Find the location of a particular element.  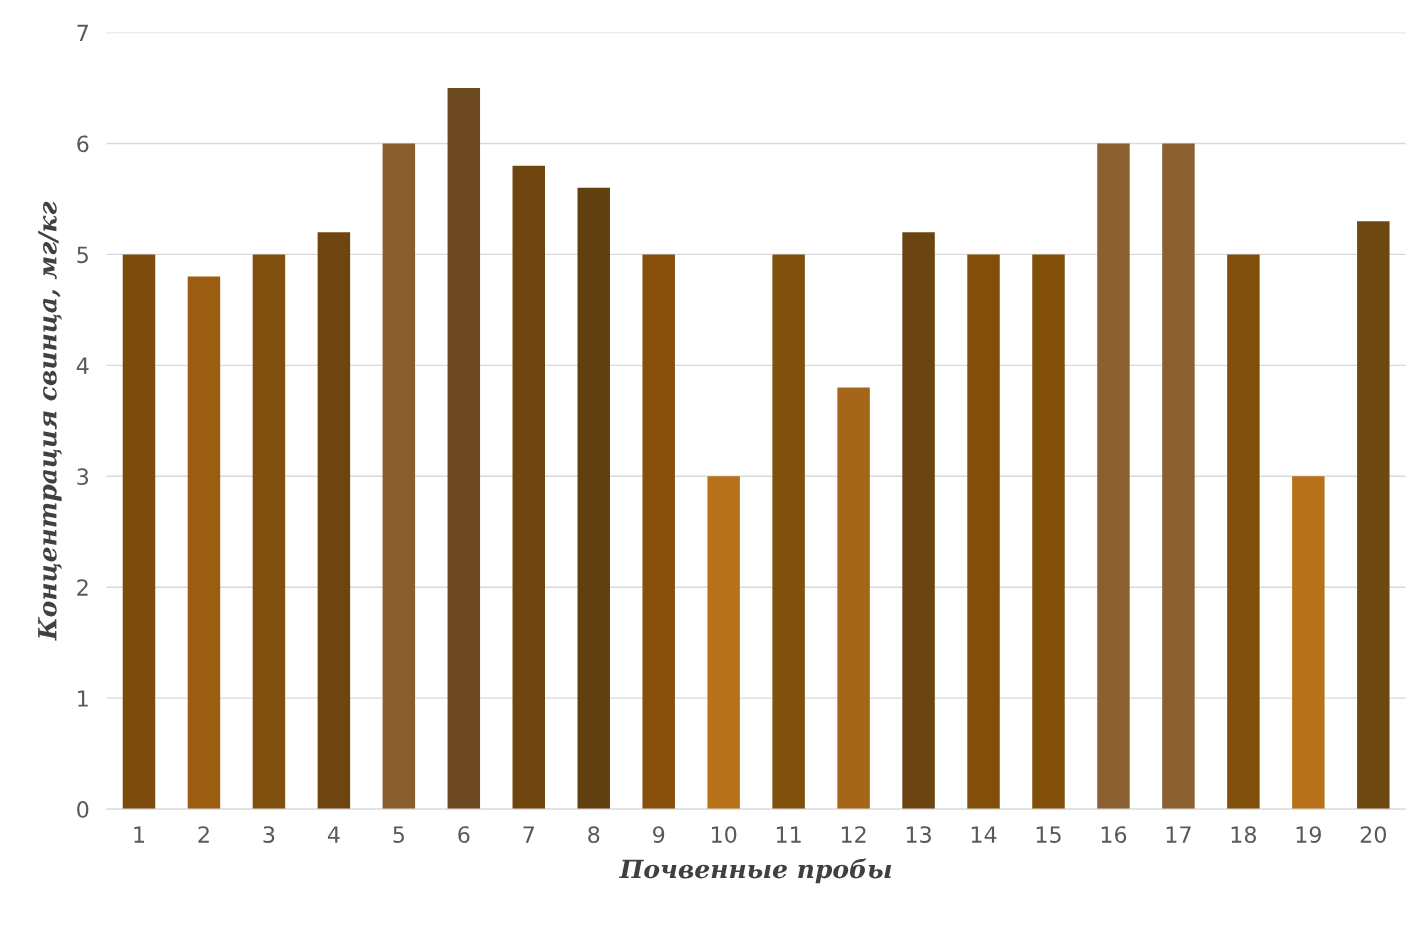

x-tick-label: 8 is located at coordinates (594, 834).